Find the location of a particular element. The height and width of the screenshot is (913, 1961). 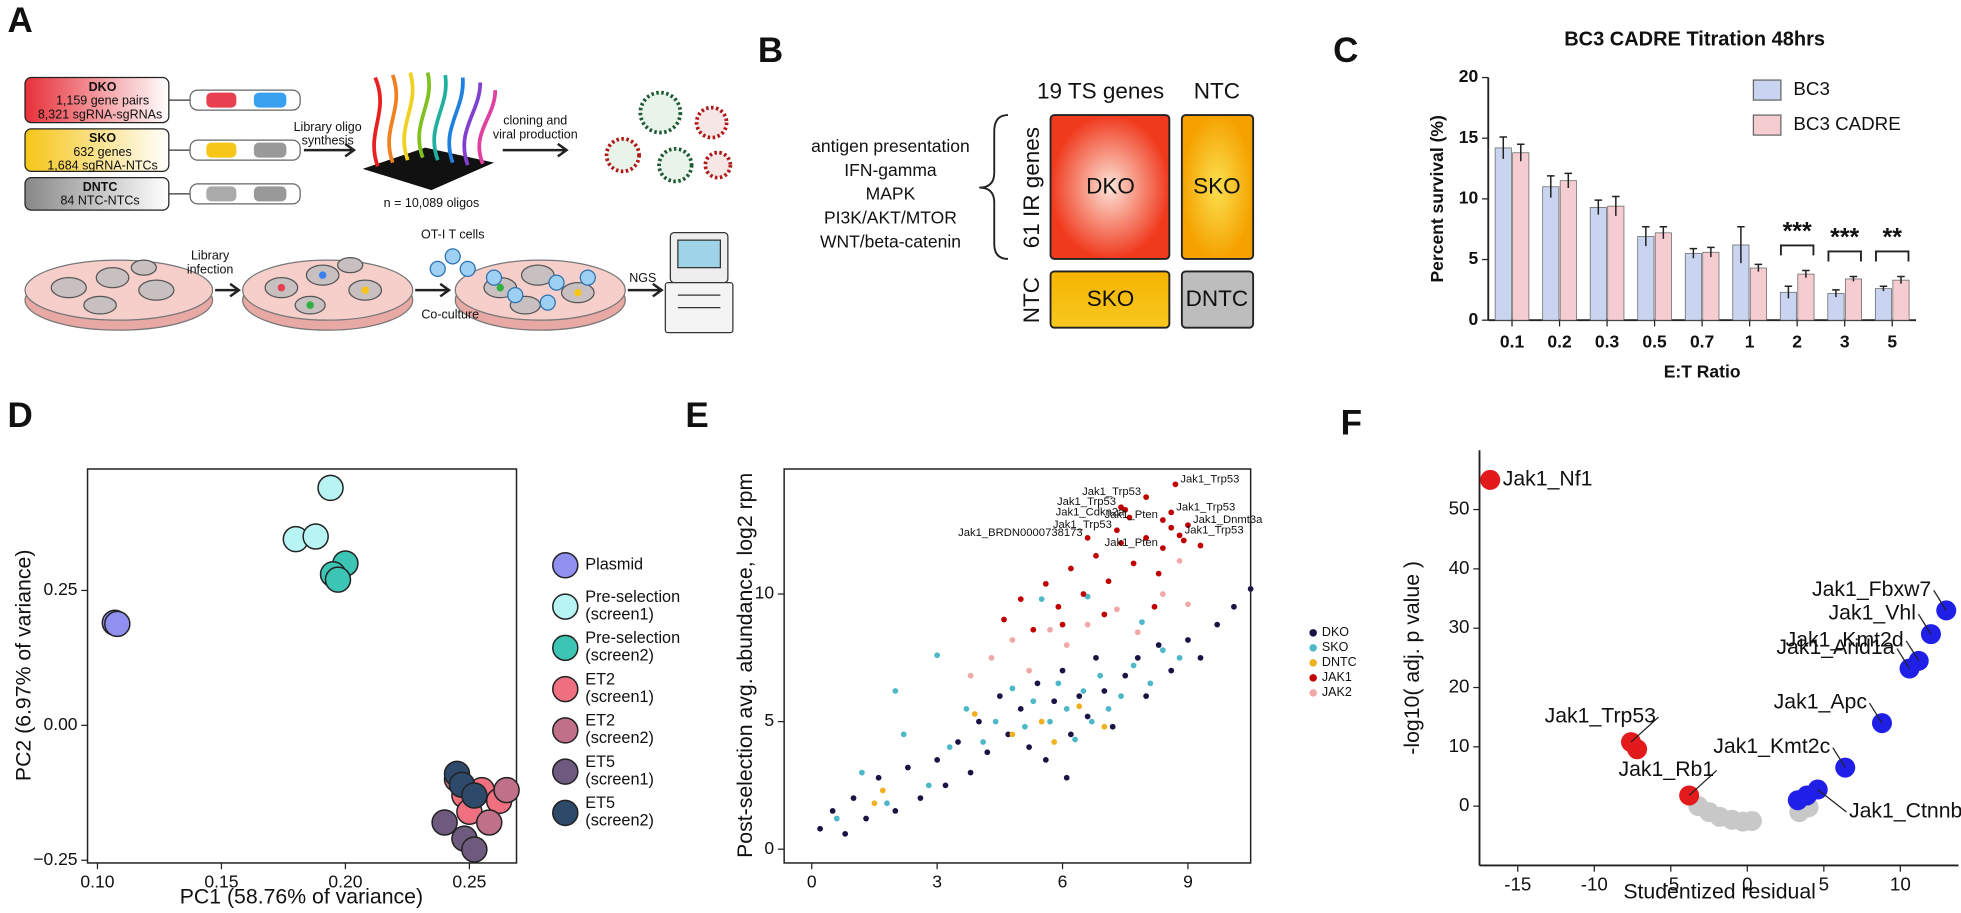

legend-label: Plasmid is located at coordinates (614, 565).